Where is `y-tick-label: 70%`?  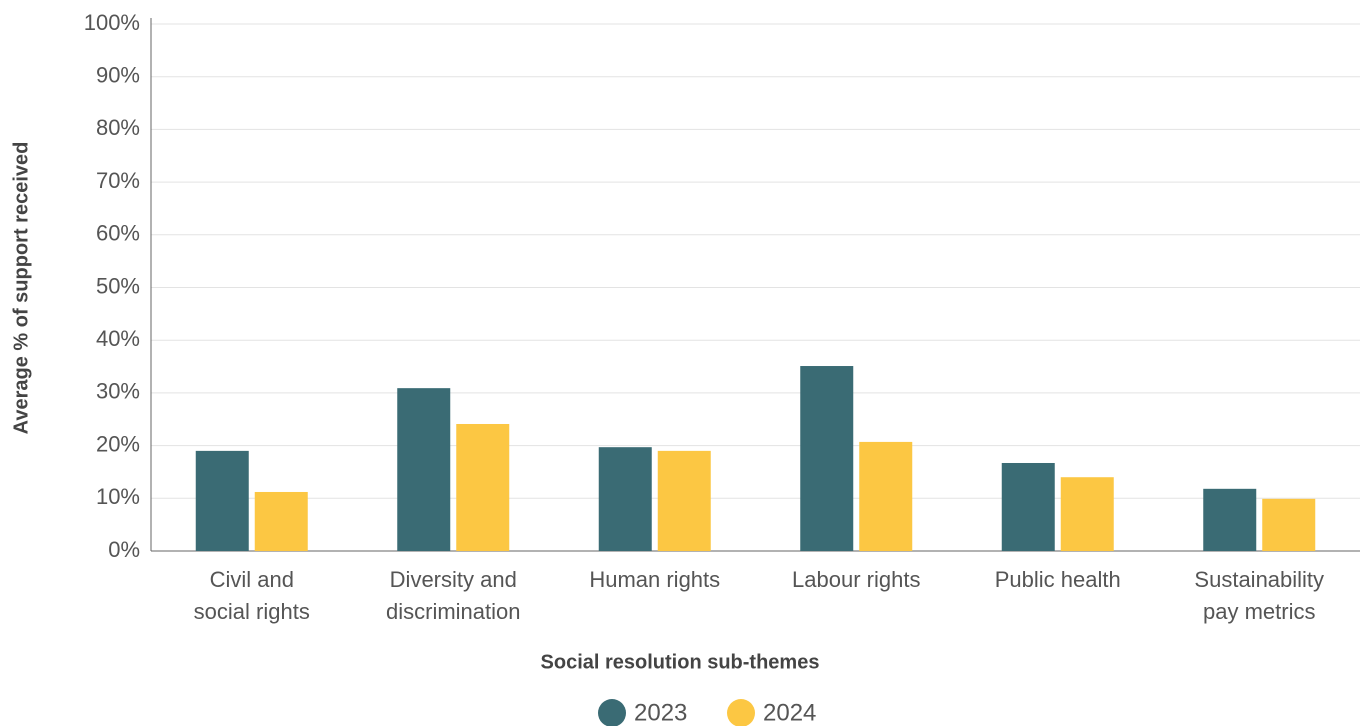 y-tick-label: 70% is located at coordinates (118, 180).